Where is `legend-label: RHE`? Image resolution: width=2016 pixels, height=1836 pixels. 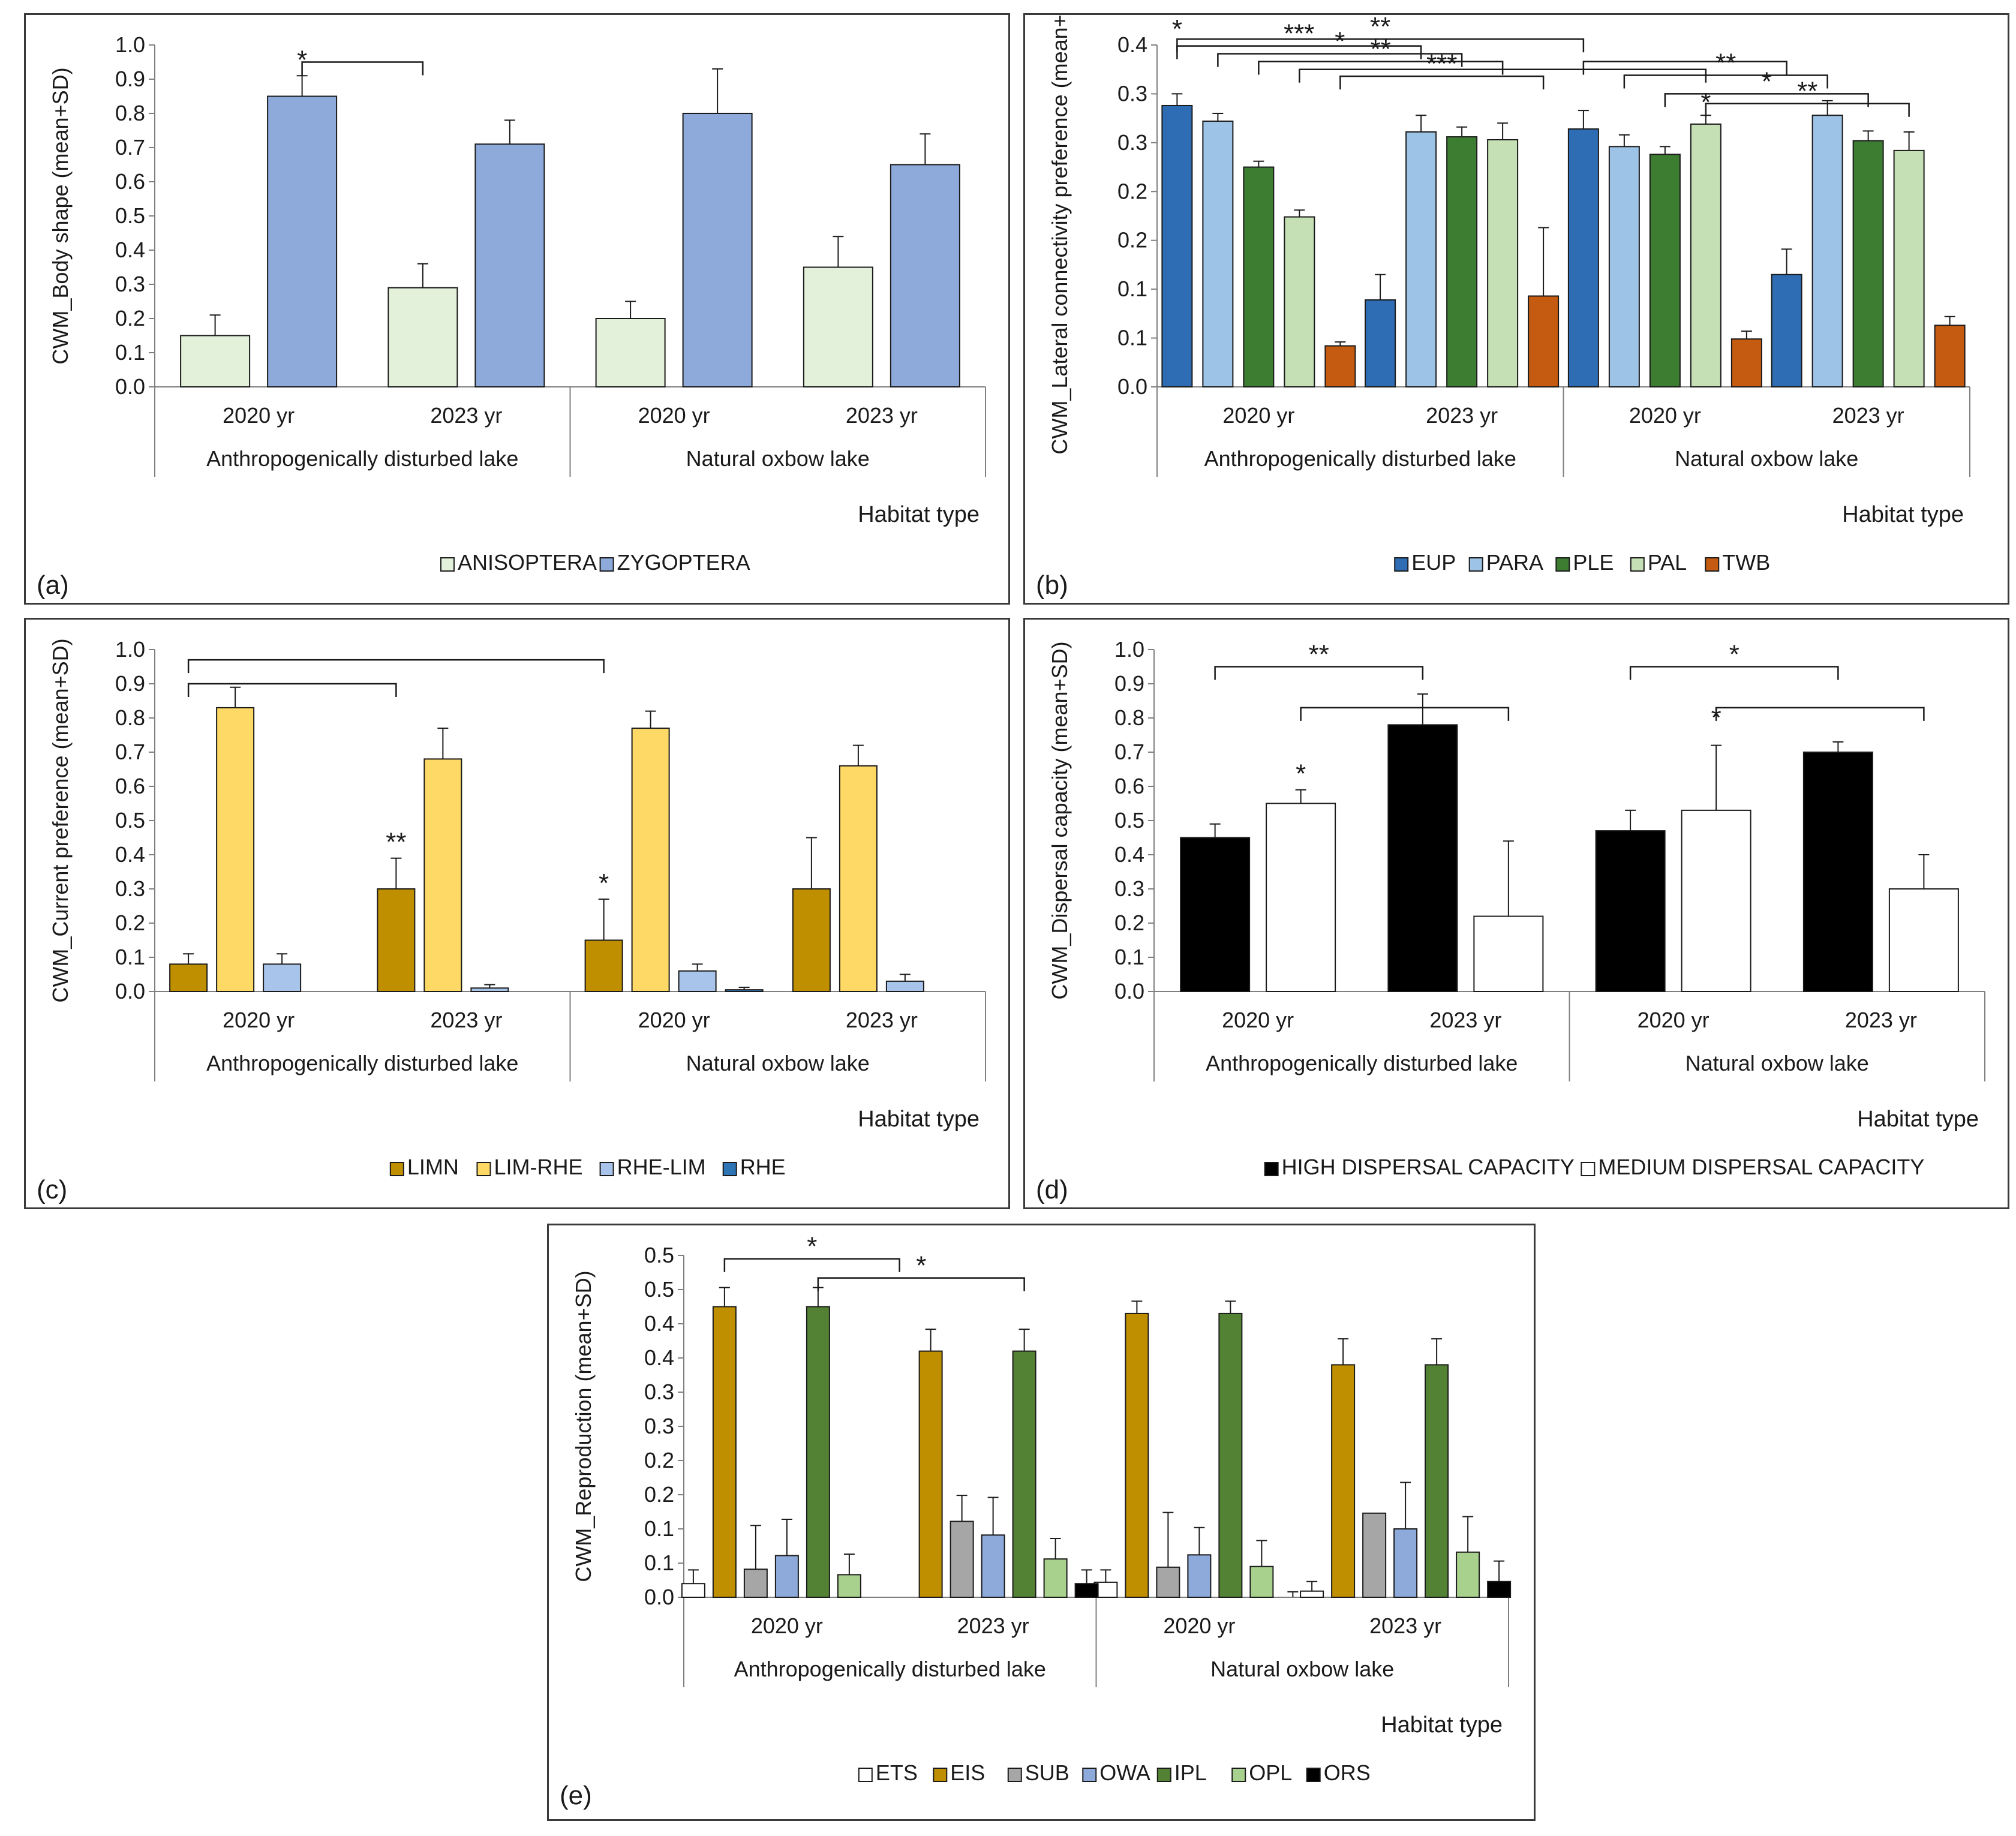
legend-label: RHE is located at coordinates (763, 1167).